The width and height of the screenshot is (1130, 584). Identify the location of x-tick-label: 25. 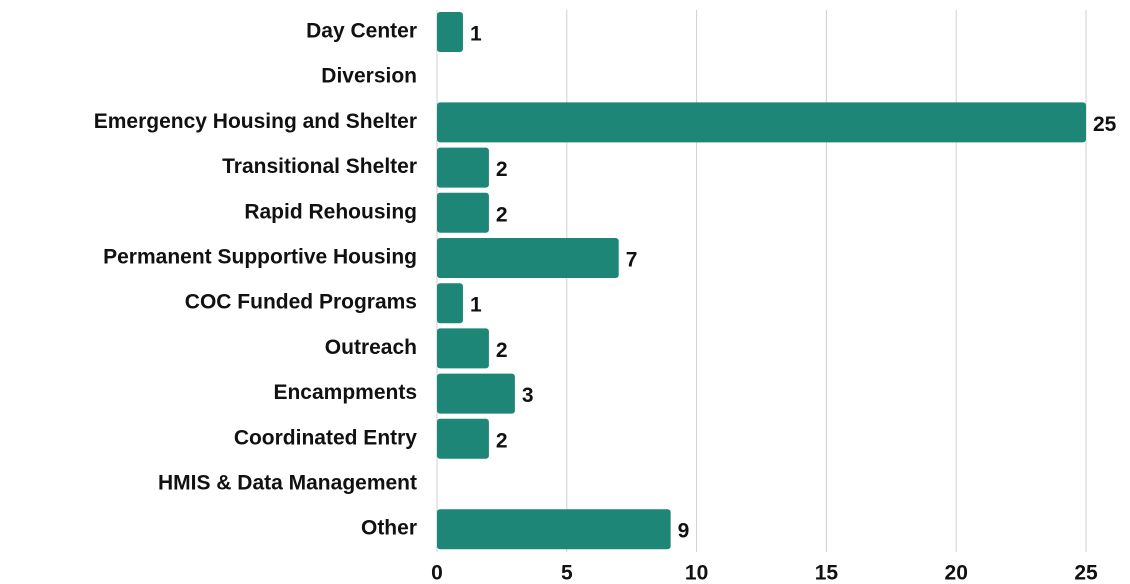
(1086, 573).